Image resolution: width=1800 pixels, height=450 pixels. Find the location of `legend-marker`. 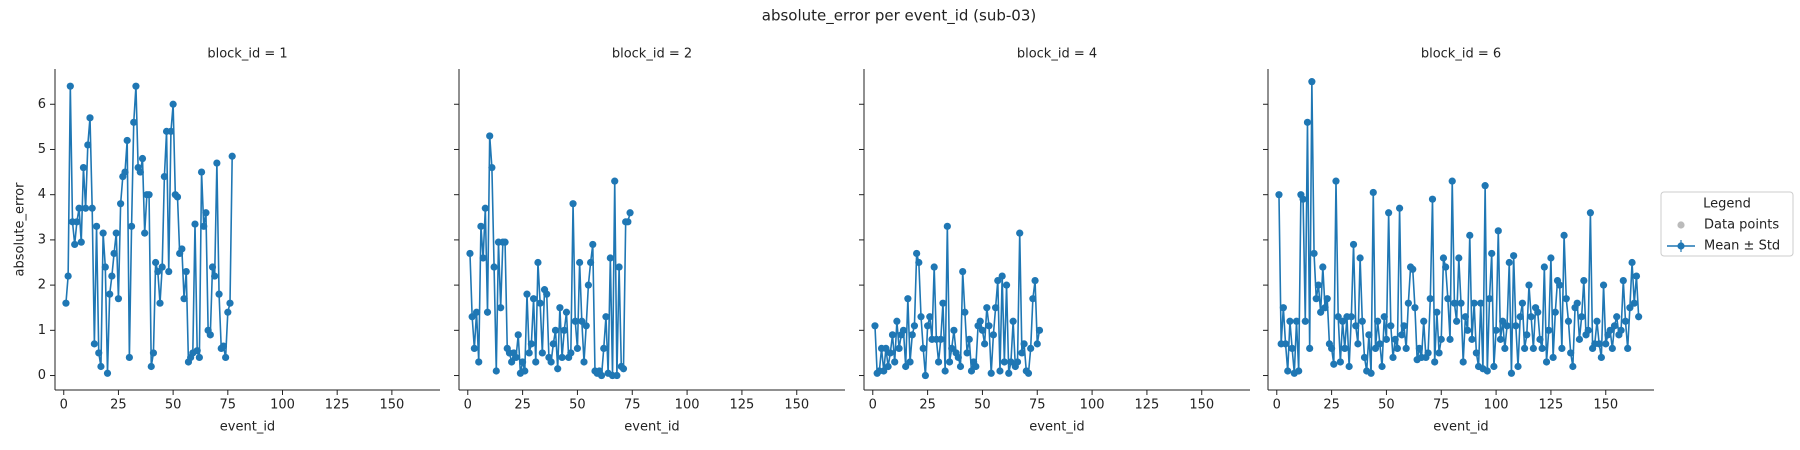

legend-marker is located at coordinates (1681, 225).